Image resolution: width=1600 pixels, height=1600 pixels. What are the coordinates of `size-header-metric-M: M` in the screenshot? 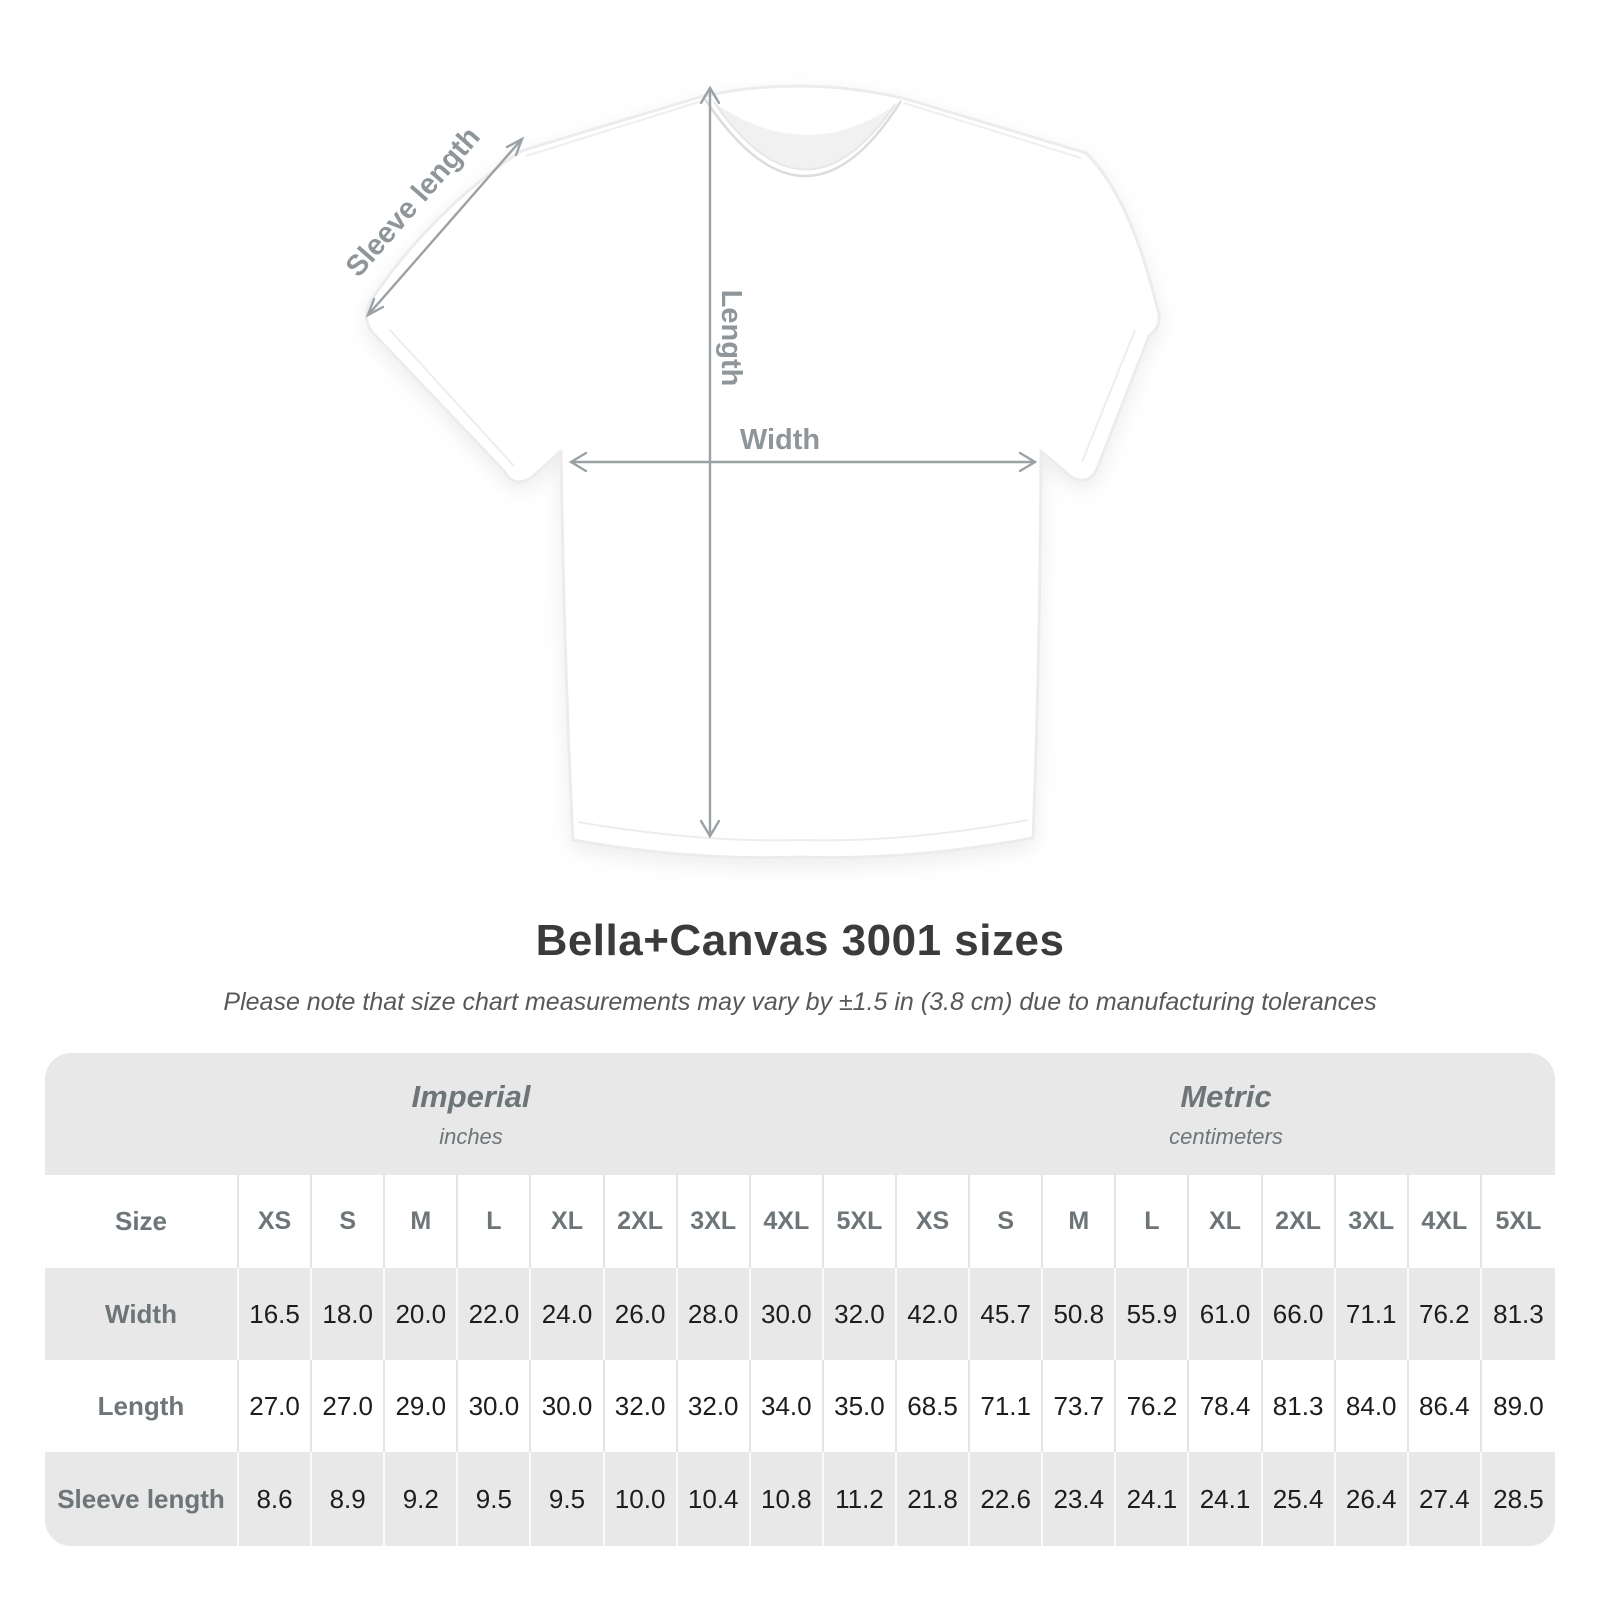 It's located at (1080, 1221).